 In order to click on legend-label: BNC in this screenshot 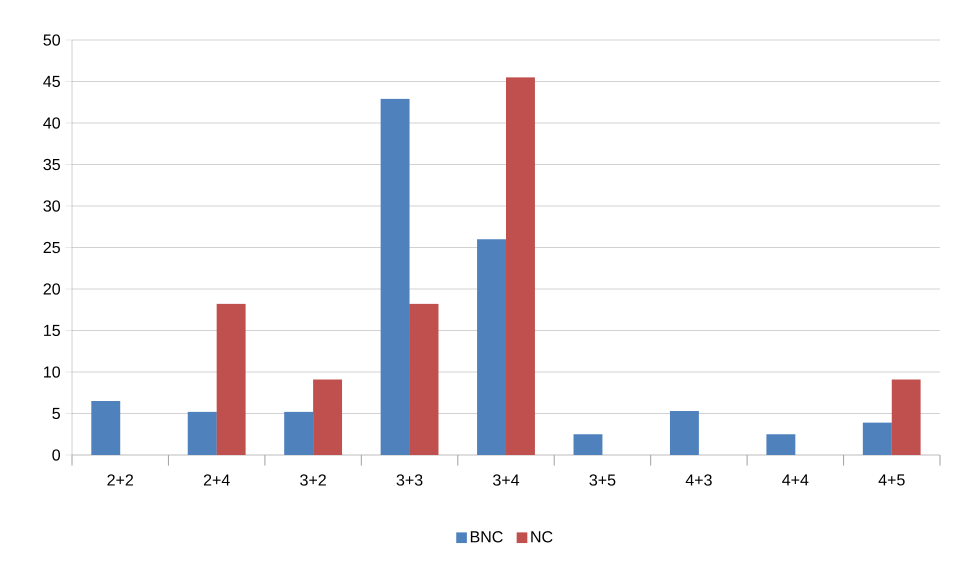, I will do `click(486, 536)`.